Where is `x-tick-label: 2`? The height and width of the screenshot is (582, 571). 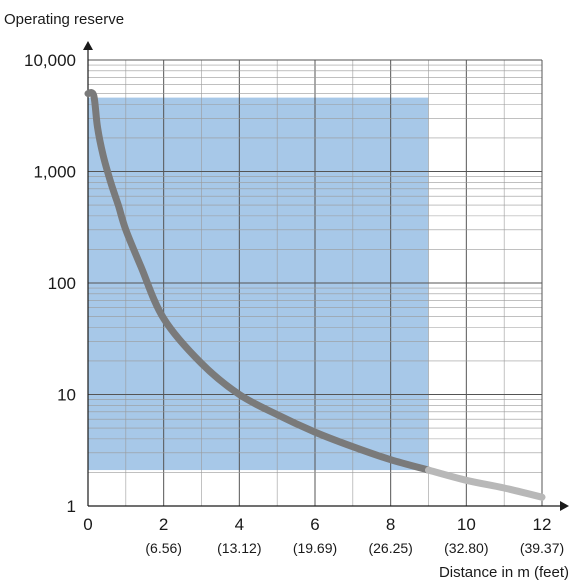 x-tick-label: 2 is located at coordinates (163, 524).